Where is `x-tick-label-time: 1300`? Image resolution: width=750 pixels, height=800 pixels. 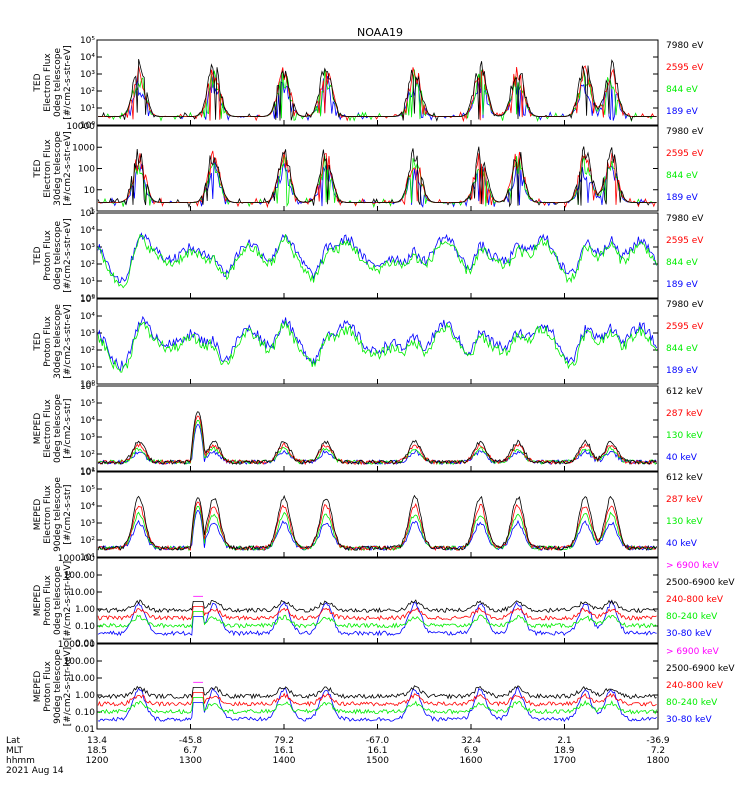 x-tick-label-time: 1300 is located at coordinates (190, 761).